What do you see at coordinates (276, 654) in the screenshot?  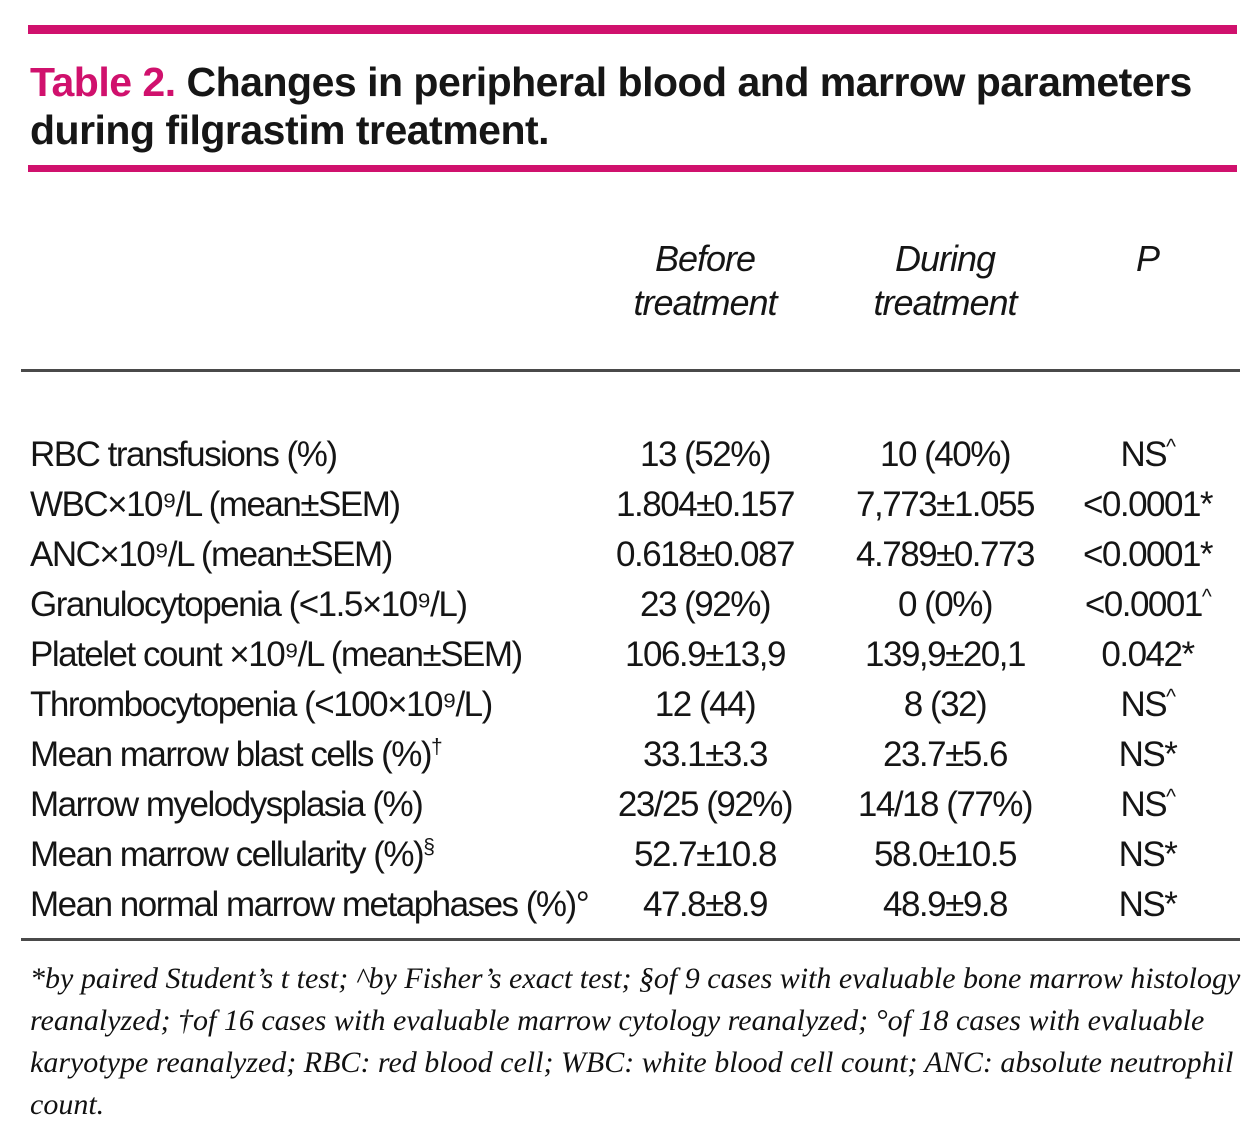 I see `row-parameter-text: Platelet count ×10⁹/L (mean±SEM)` at bounding box center [276, 654].